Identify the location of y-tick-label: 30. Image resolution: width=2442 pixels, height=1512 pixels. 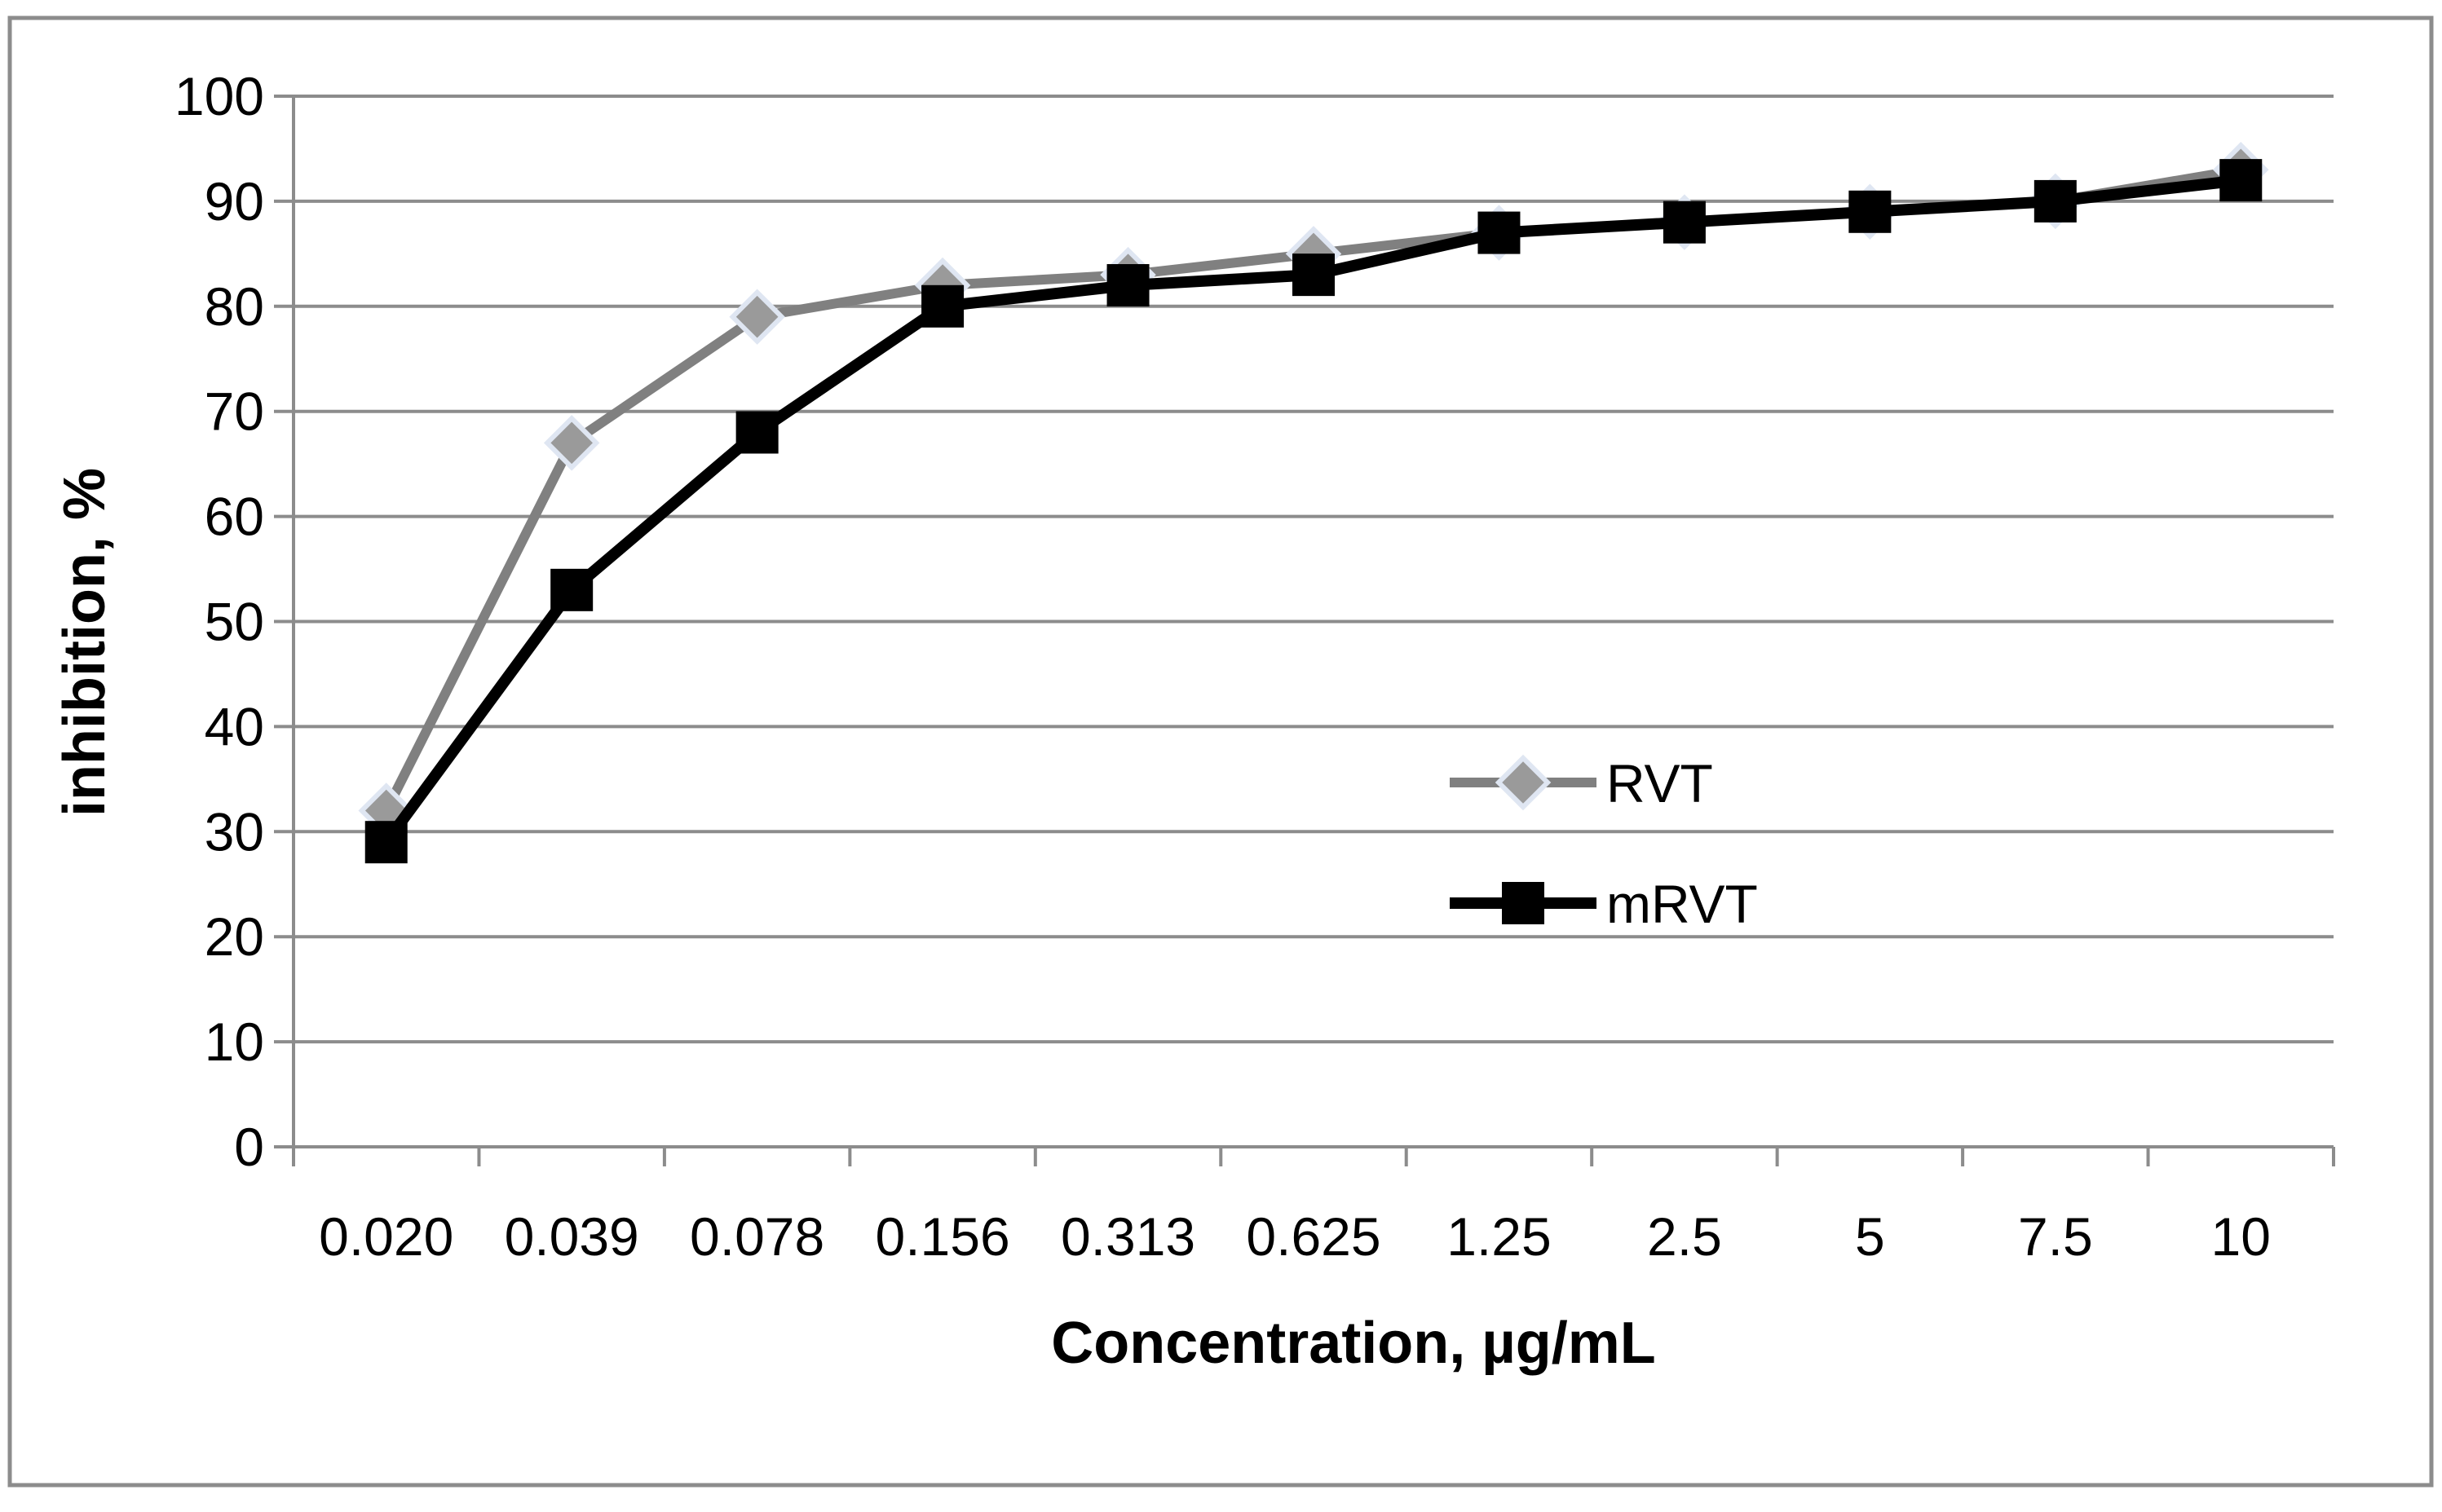
(234, 831).